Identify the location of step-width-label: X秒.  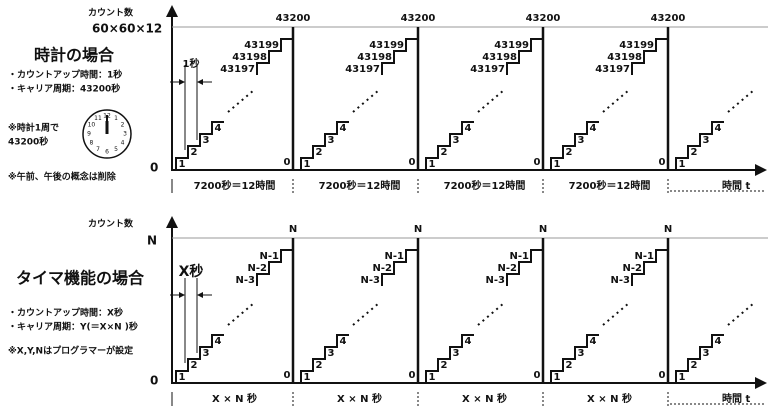
(191, 271).